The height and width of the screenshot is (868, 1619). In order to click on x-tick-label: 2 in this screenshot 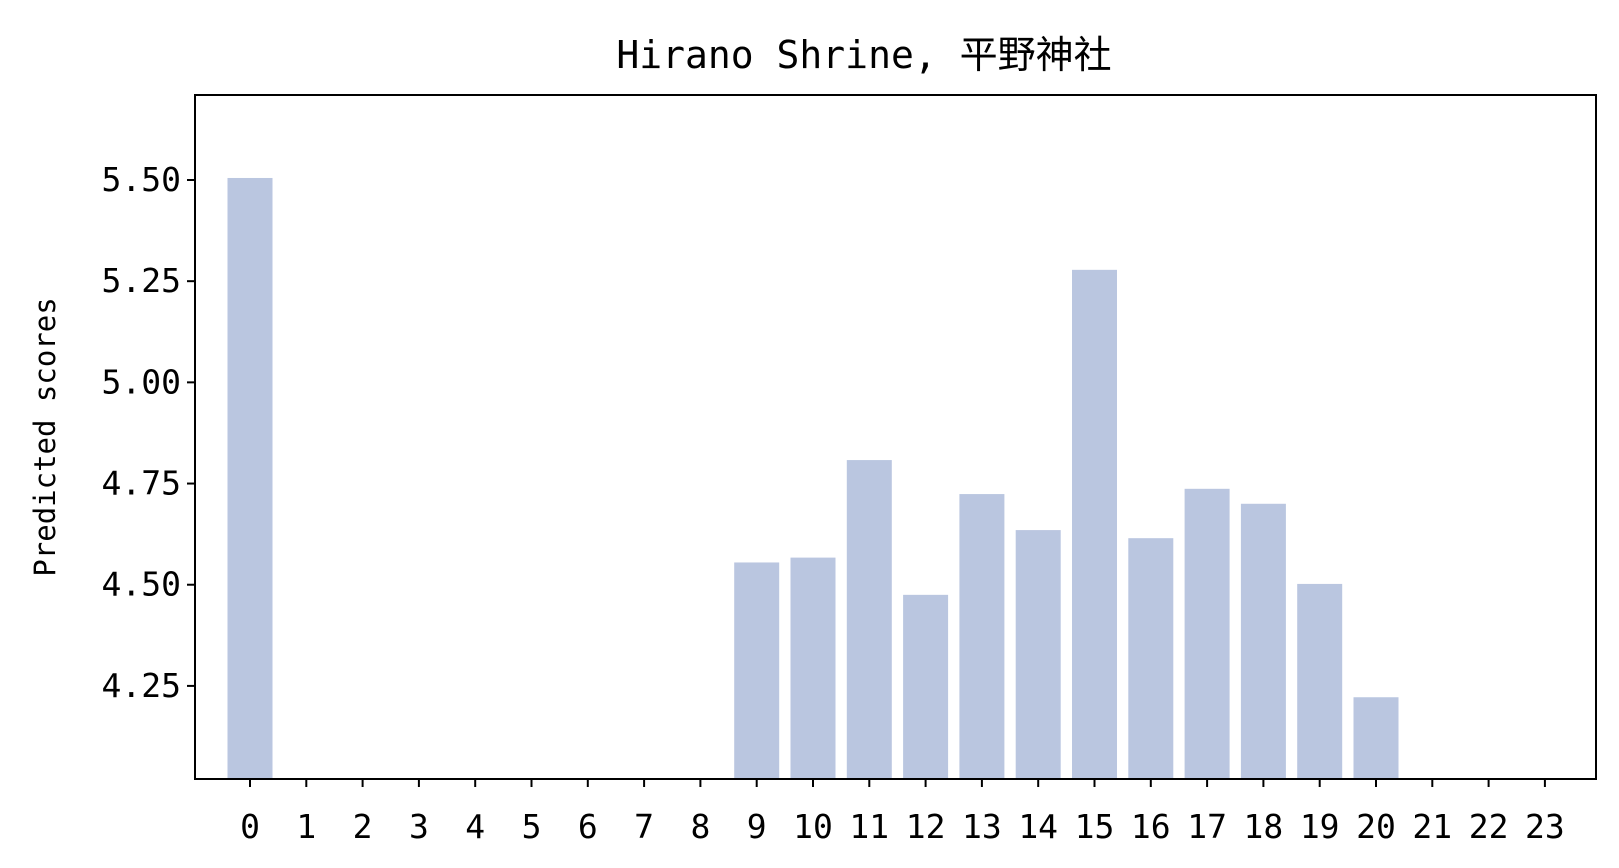, I will do `click(363, 826)`.